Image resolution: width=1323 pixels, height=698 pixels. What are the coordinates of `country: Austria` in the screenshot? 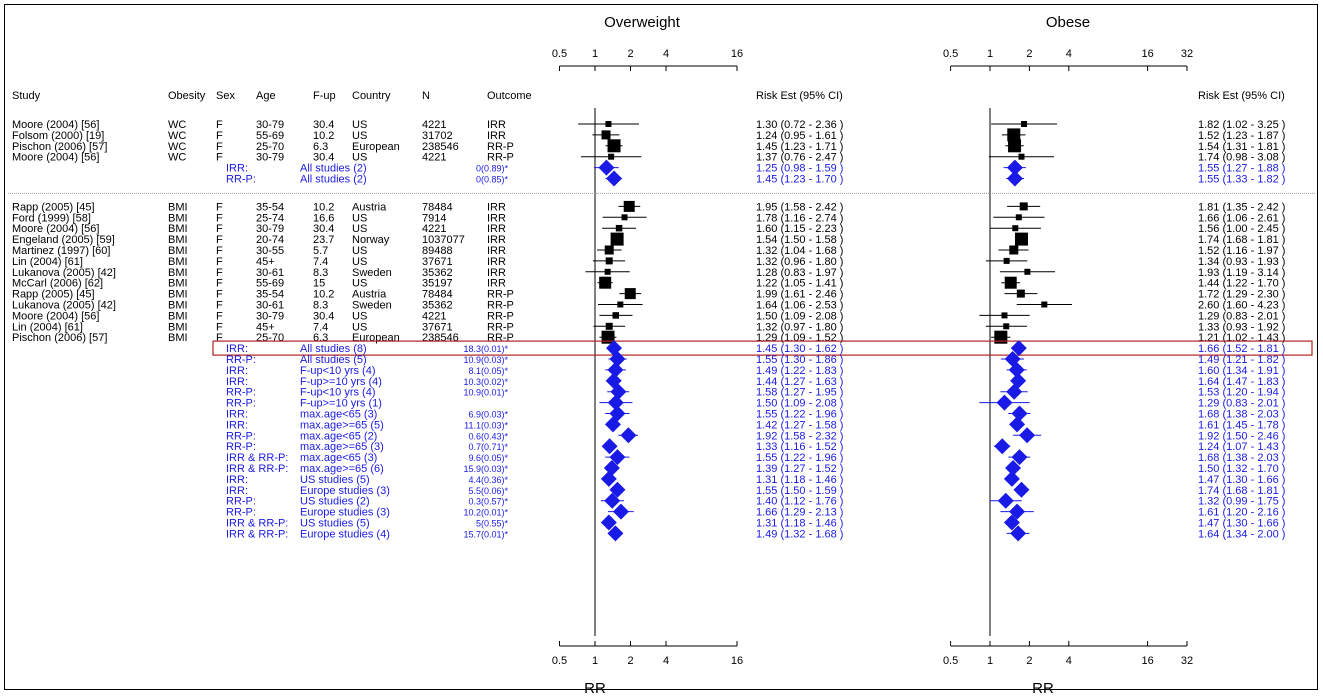 It's located at (369, 207).